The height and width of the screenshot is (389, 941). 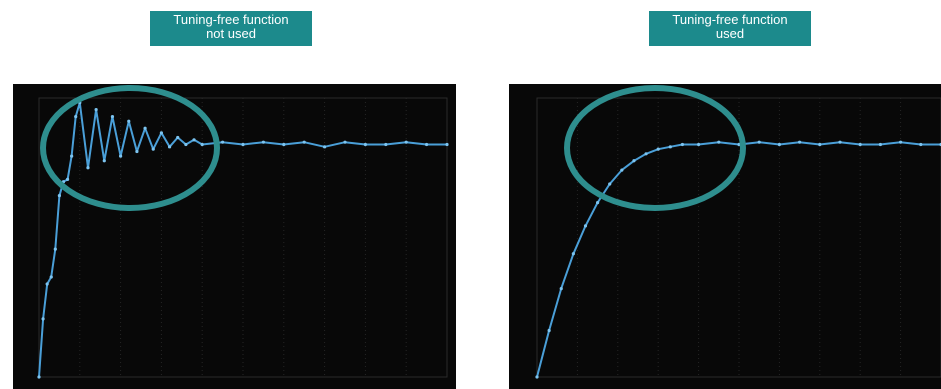 I want to click on label-tuning-free-not-used: Tuning-free function not used, so click(x=231, y=28).